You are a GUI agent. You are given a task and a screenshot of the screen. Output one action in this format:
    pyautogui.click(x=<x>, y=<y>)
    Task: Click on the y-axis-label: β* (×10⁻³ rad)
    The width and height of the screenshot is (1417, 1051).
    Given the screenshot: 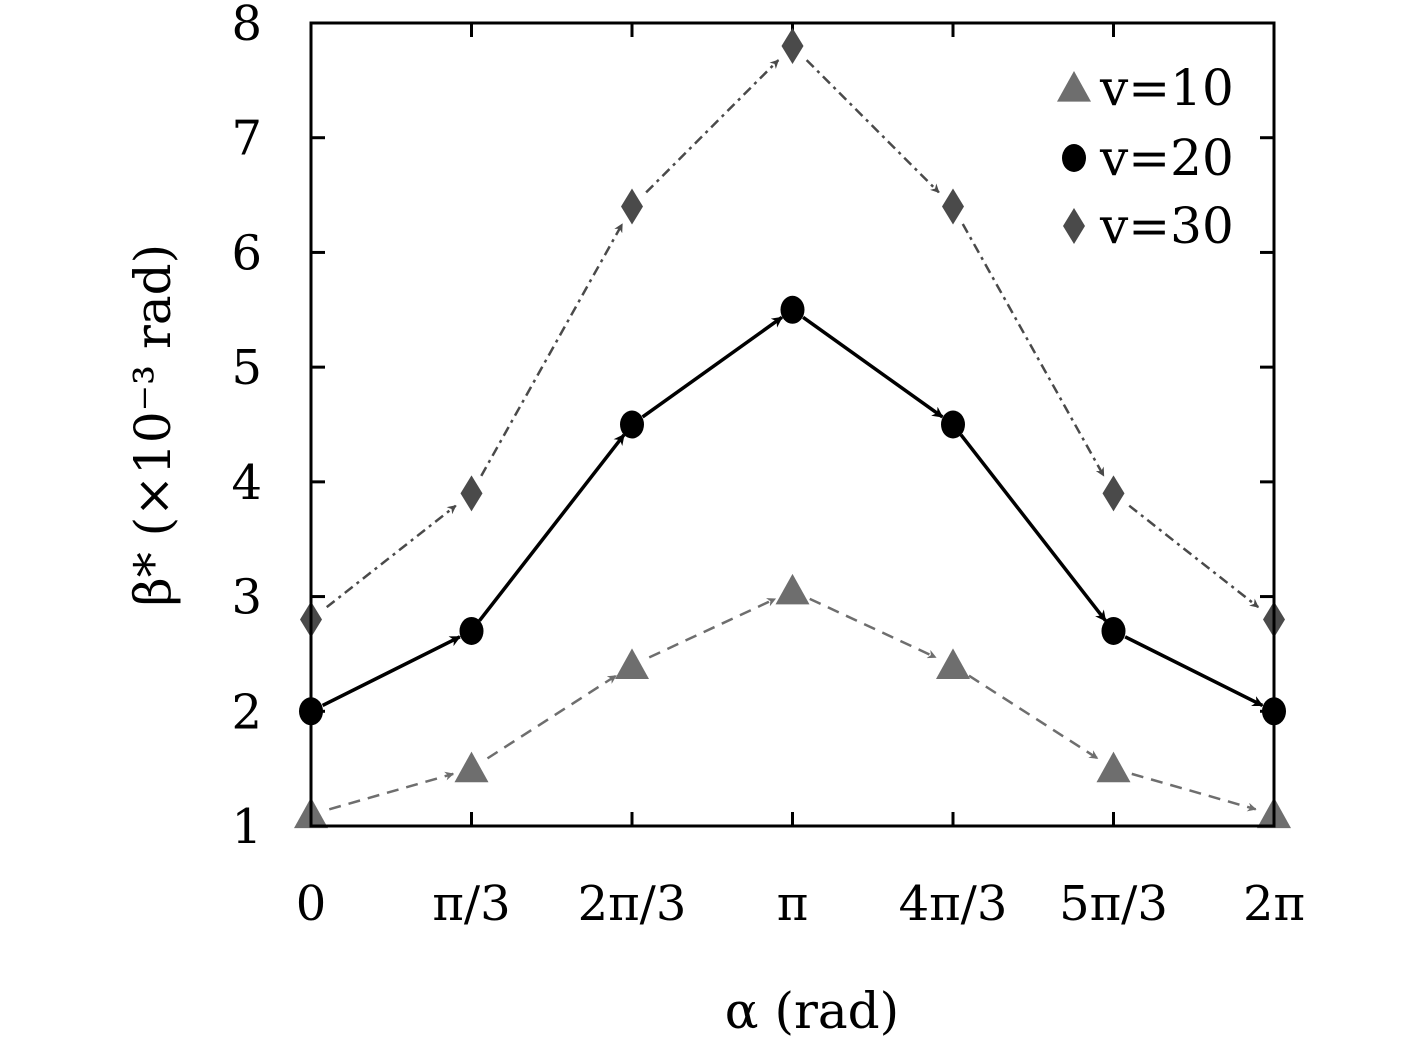 What is the action you would take?
    pyautogui.click(x=153, y=425)
    